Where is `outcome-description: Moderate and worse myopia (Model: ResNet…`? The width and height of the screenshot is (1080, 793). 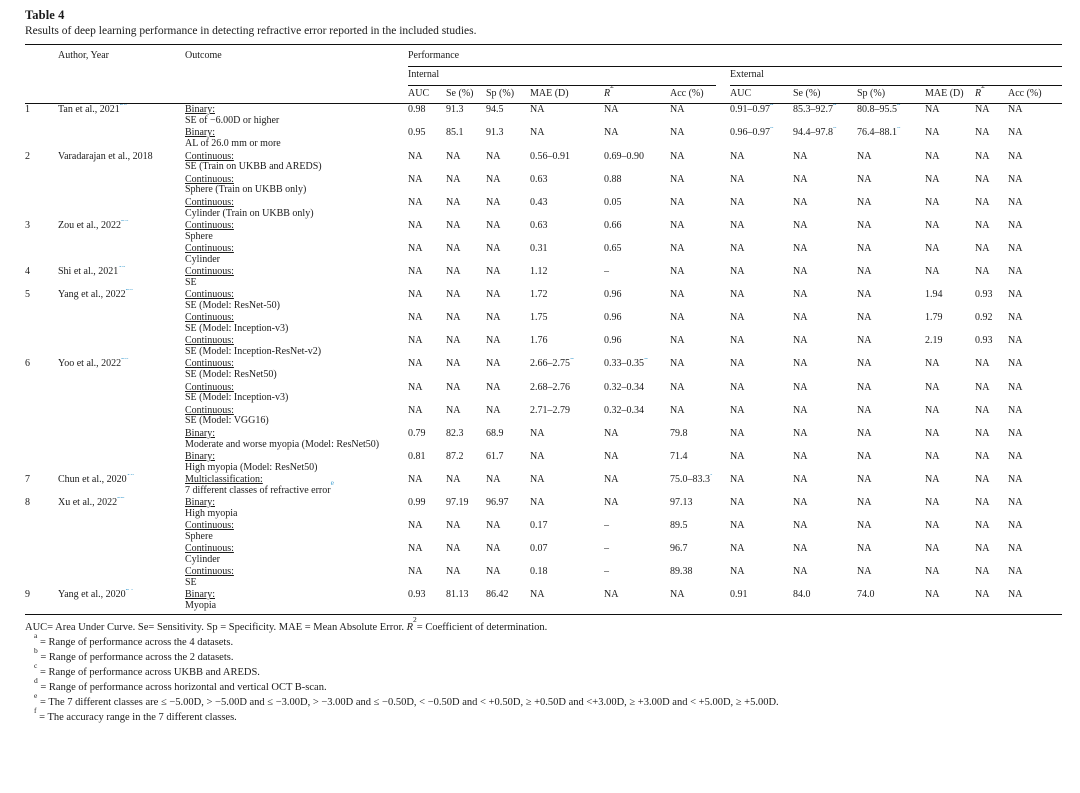
outcome-description: Moderate and worse myopia (Model: ResNet… is located at coordinates (282, 444).